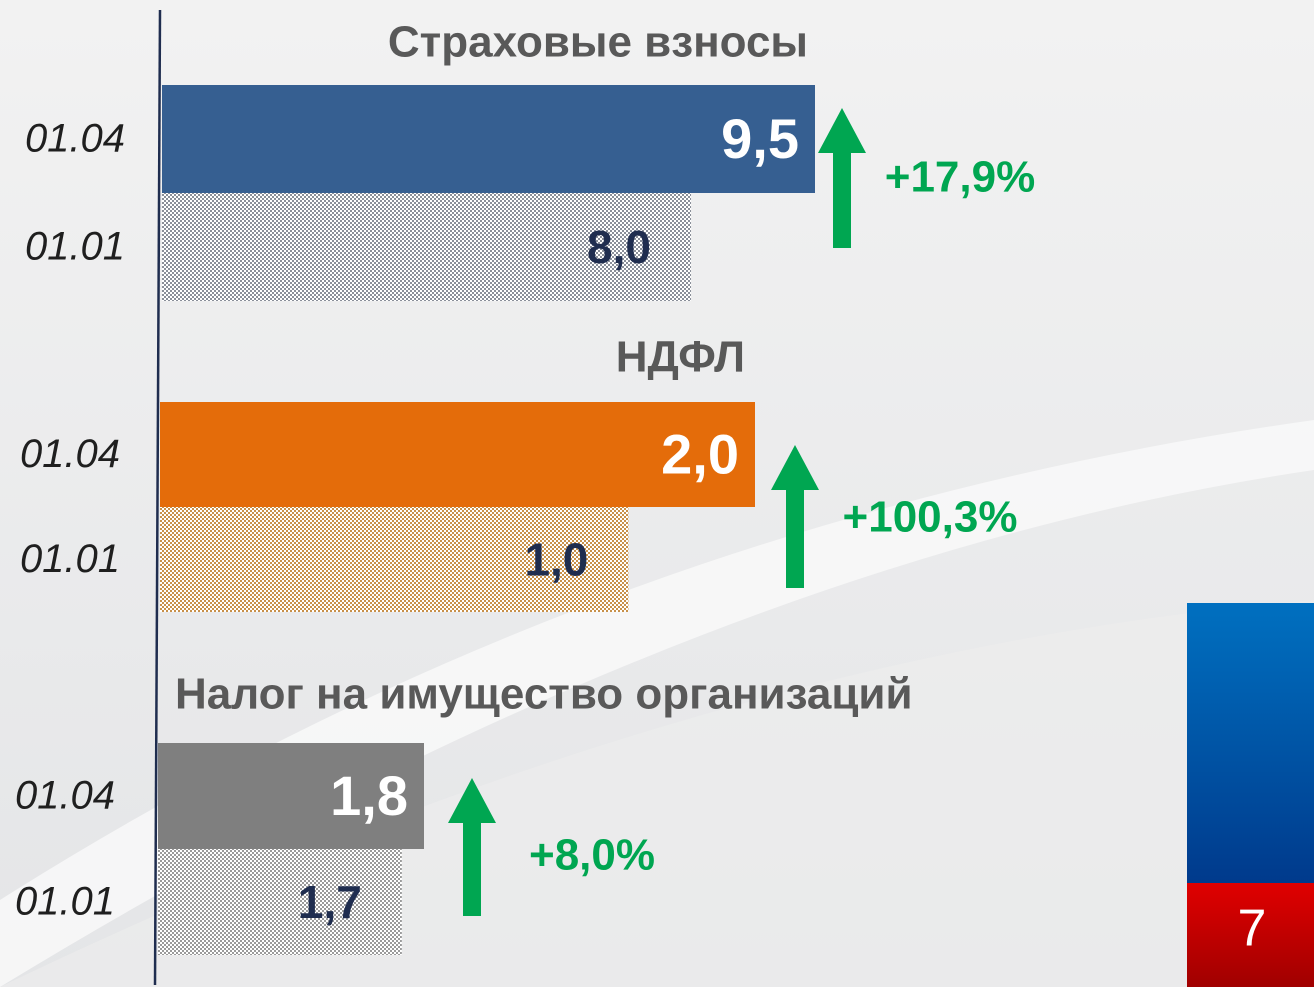  I want to click on growth-label: +100,3%, so click(930, 517).